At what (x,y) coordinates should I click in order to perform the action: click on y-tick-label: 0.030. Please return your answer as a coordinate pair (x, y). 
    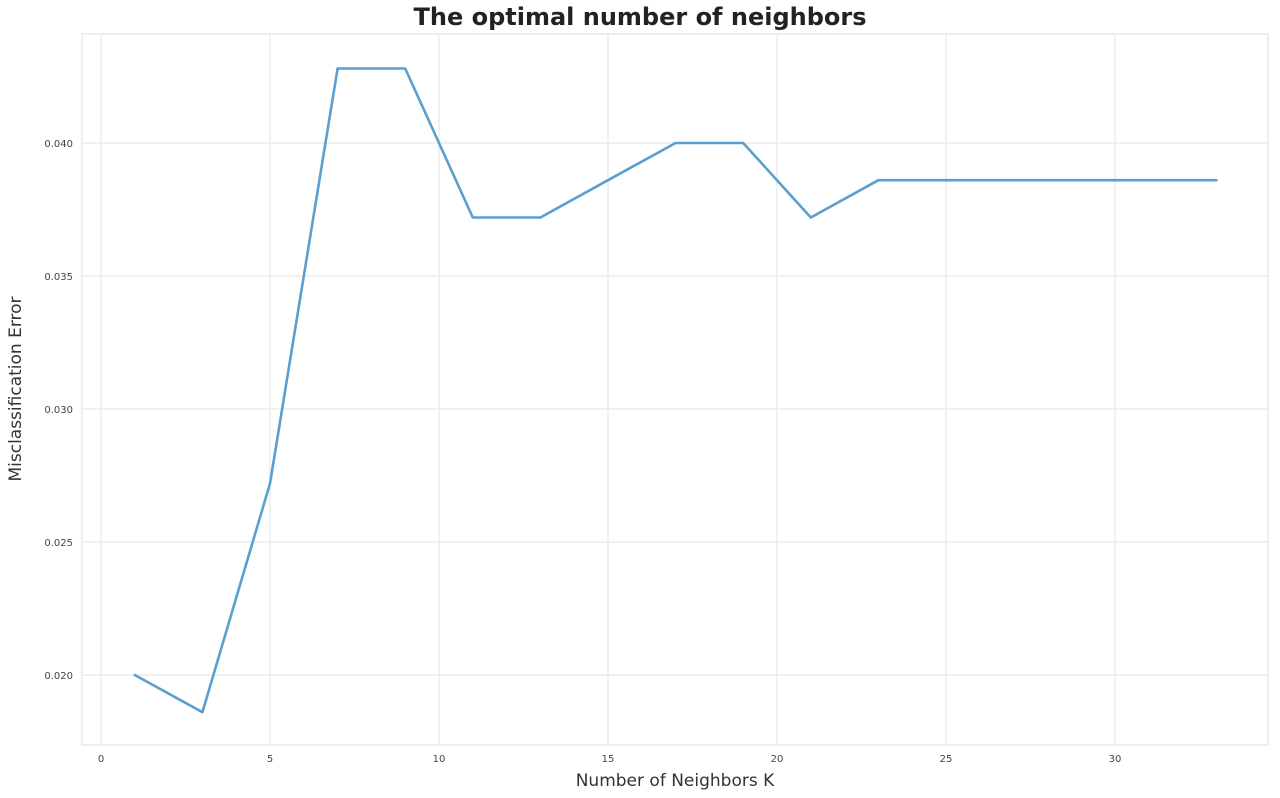
    Looking at the image, I should click on (58, 410).